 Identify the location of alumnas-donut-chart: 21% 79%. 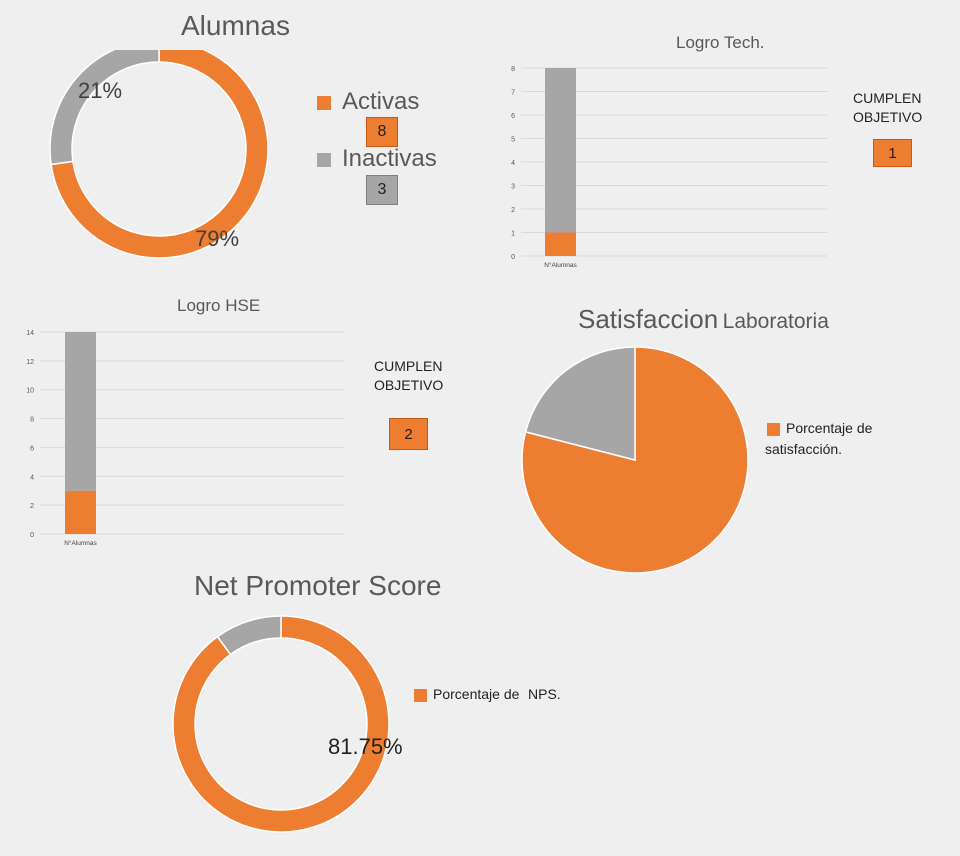
(159, 154).